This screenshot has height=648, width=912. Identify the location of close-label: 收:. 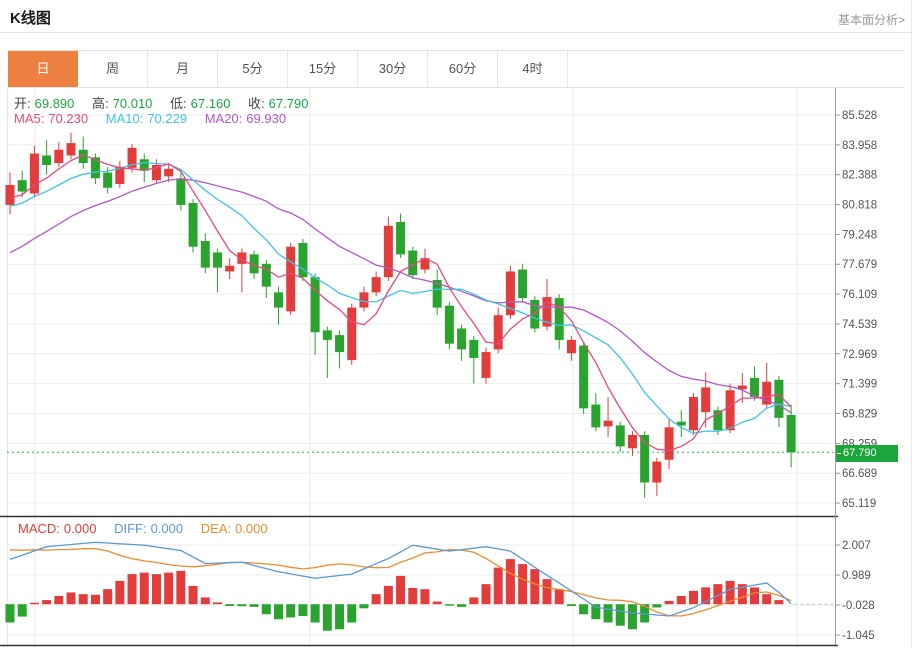
(256, 103).